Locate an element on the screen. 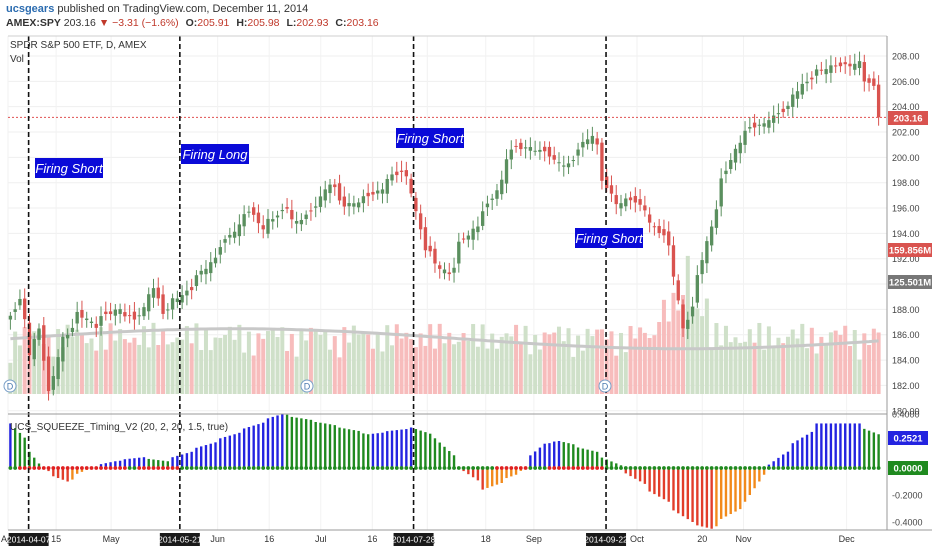 The height and width of the screenshot is (550, 932). svg-text: D is located at coordinates (10, 387).